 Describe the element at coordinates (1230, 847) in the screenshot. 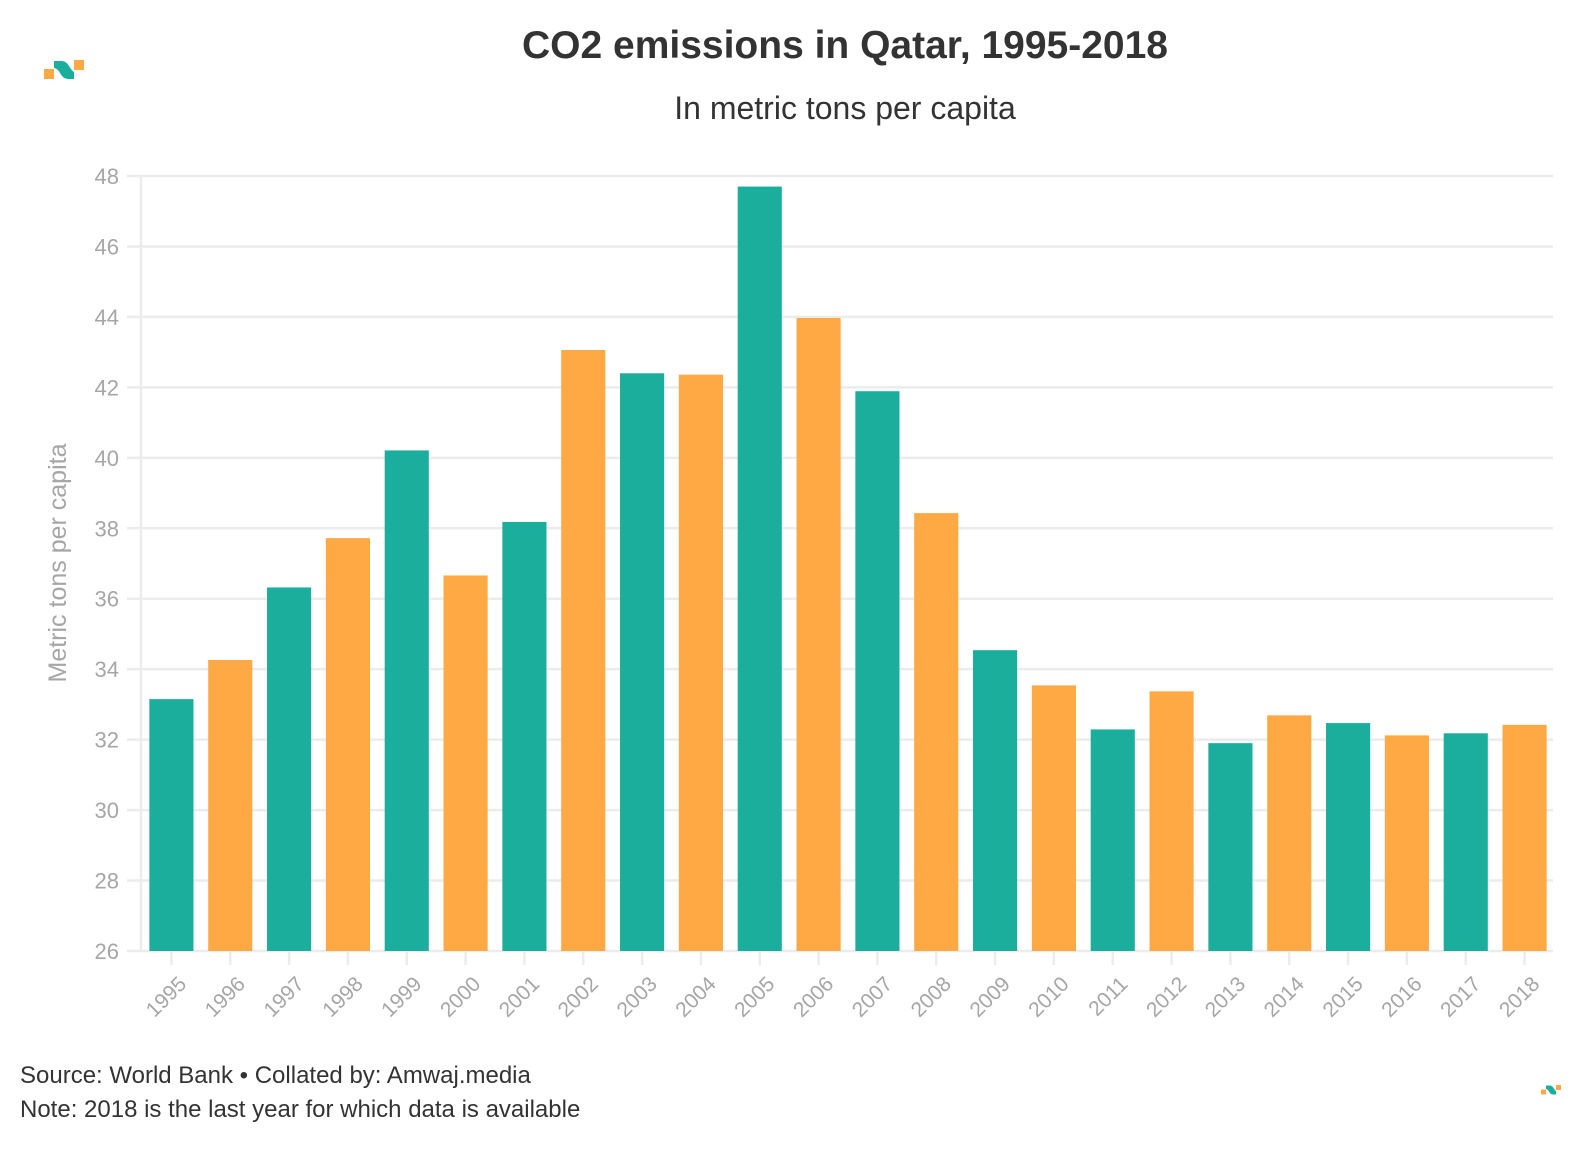

I see `bar-2013` at that location.